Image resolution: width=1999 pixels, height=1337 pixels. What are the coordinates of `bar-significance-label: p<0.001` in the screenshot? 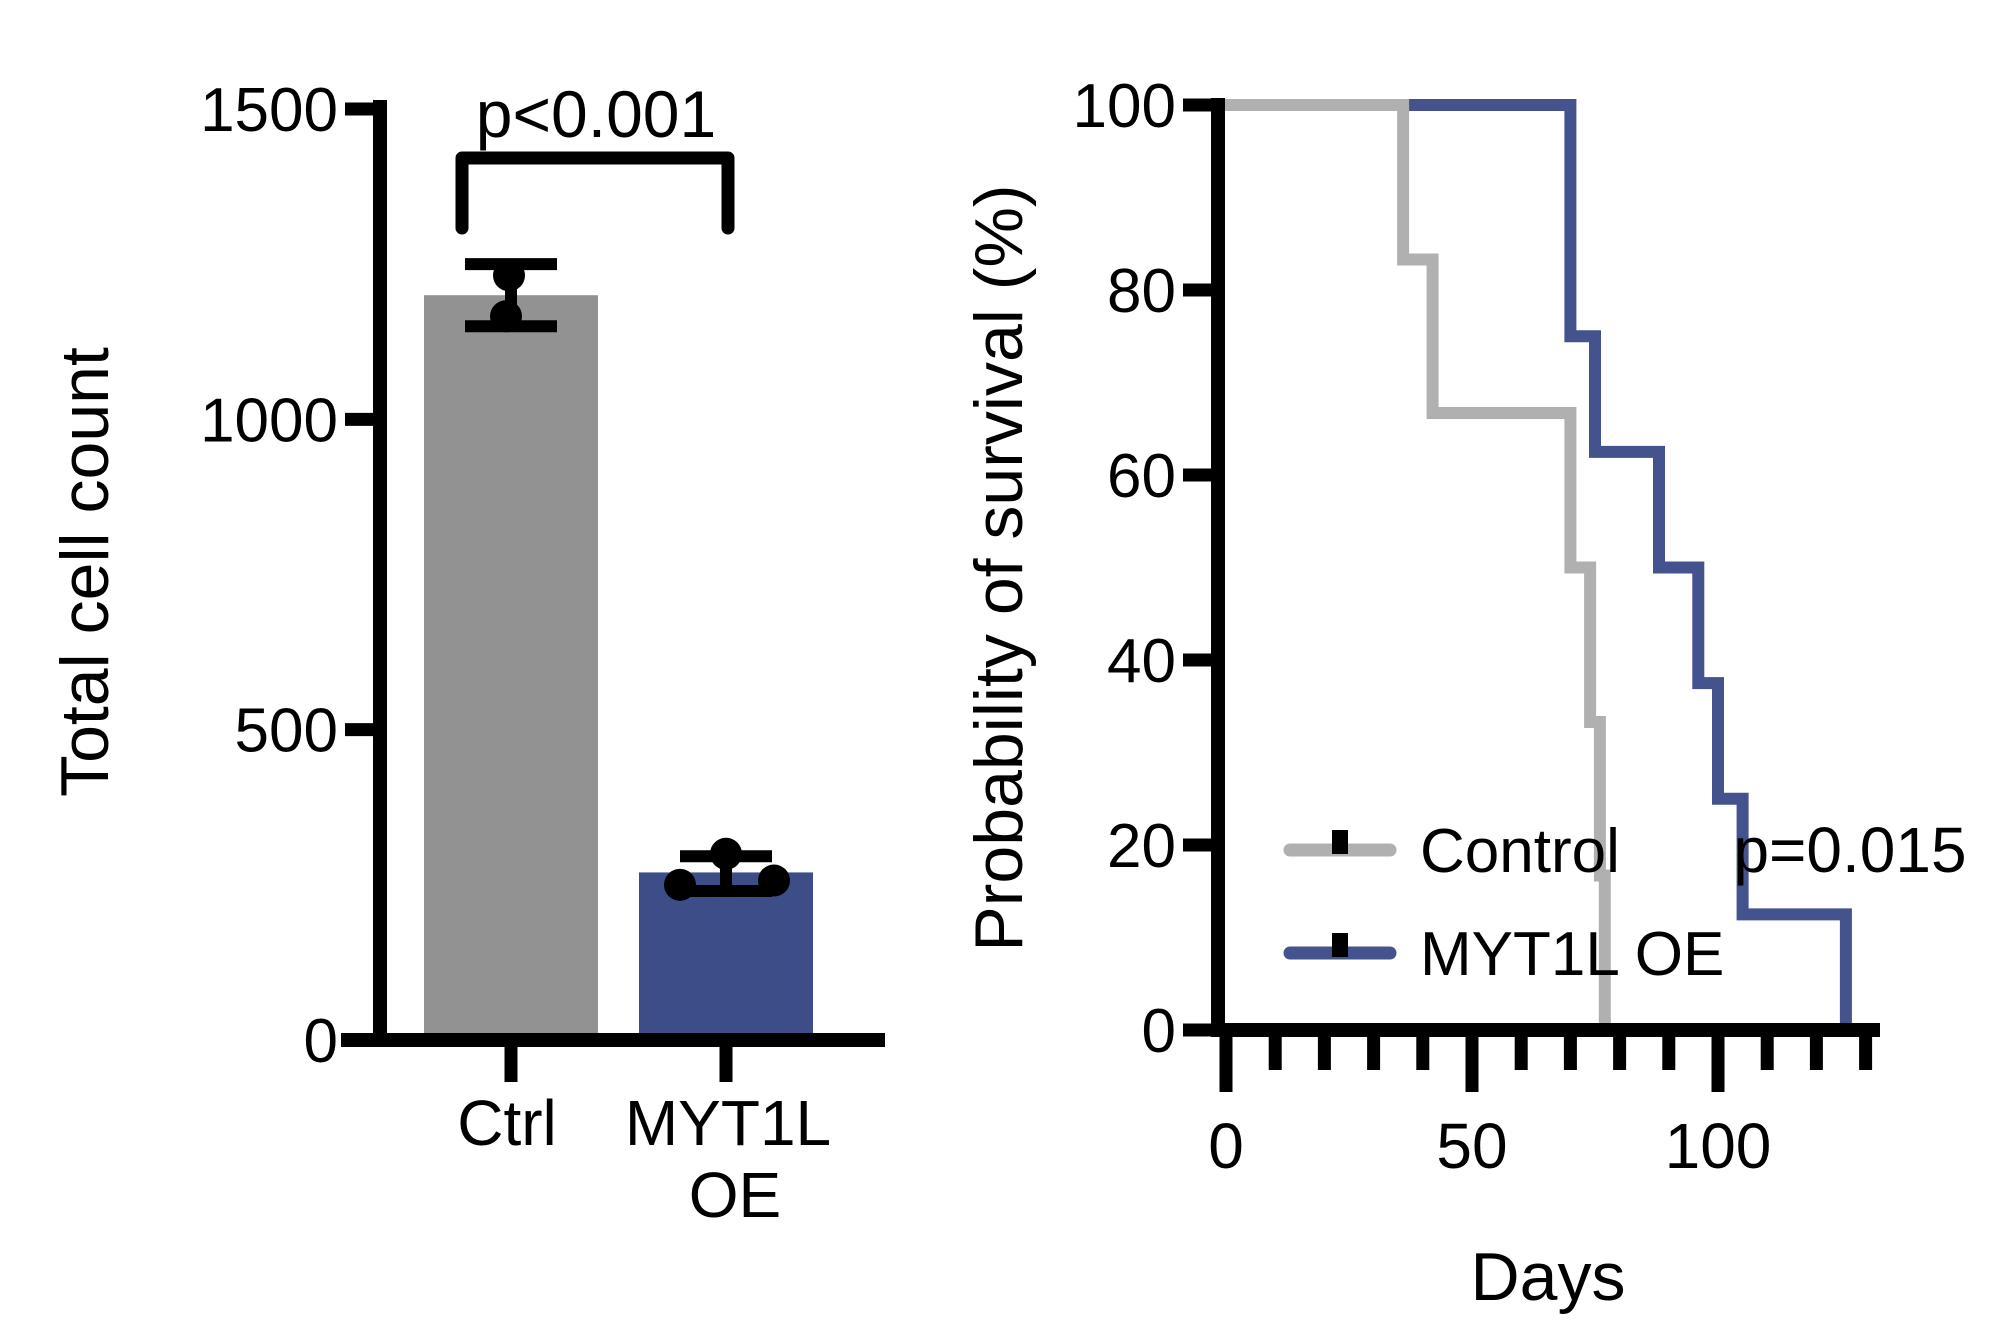 It's located at (596, 114).